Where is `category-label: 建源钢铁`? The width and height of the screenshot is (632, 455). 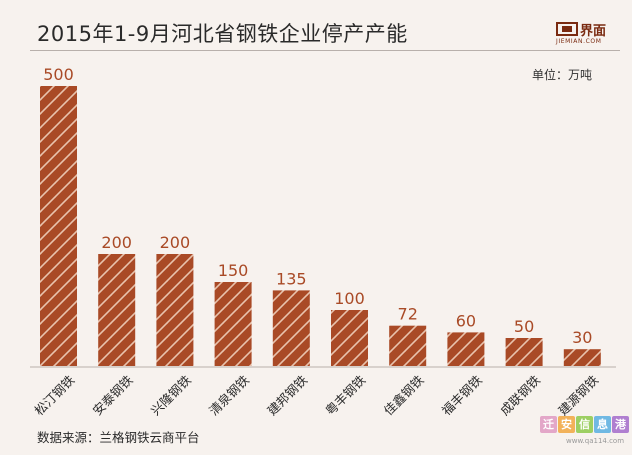 category-label: 建源钢铁 is located at coordinates (578, 395).